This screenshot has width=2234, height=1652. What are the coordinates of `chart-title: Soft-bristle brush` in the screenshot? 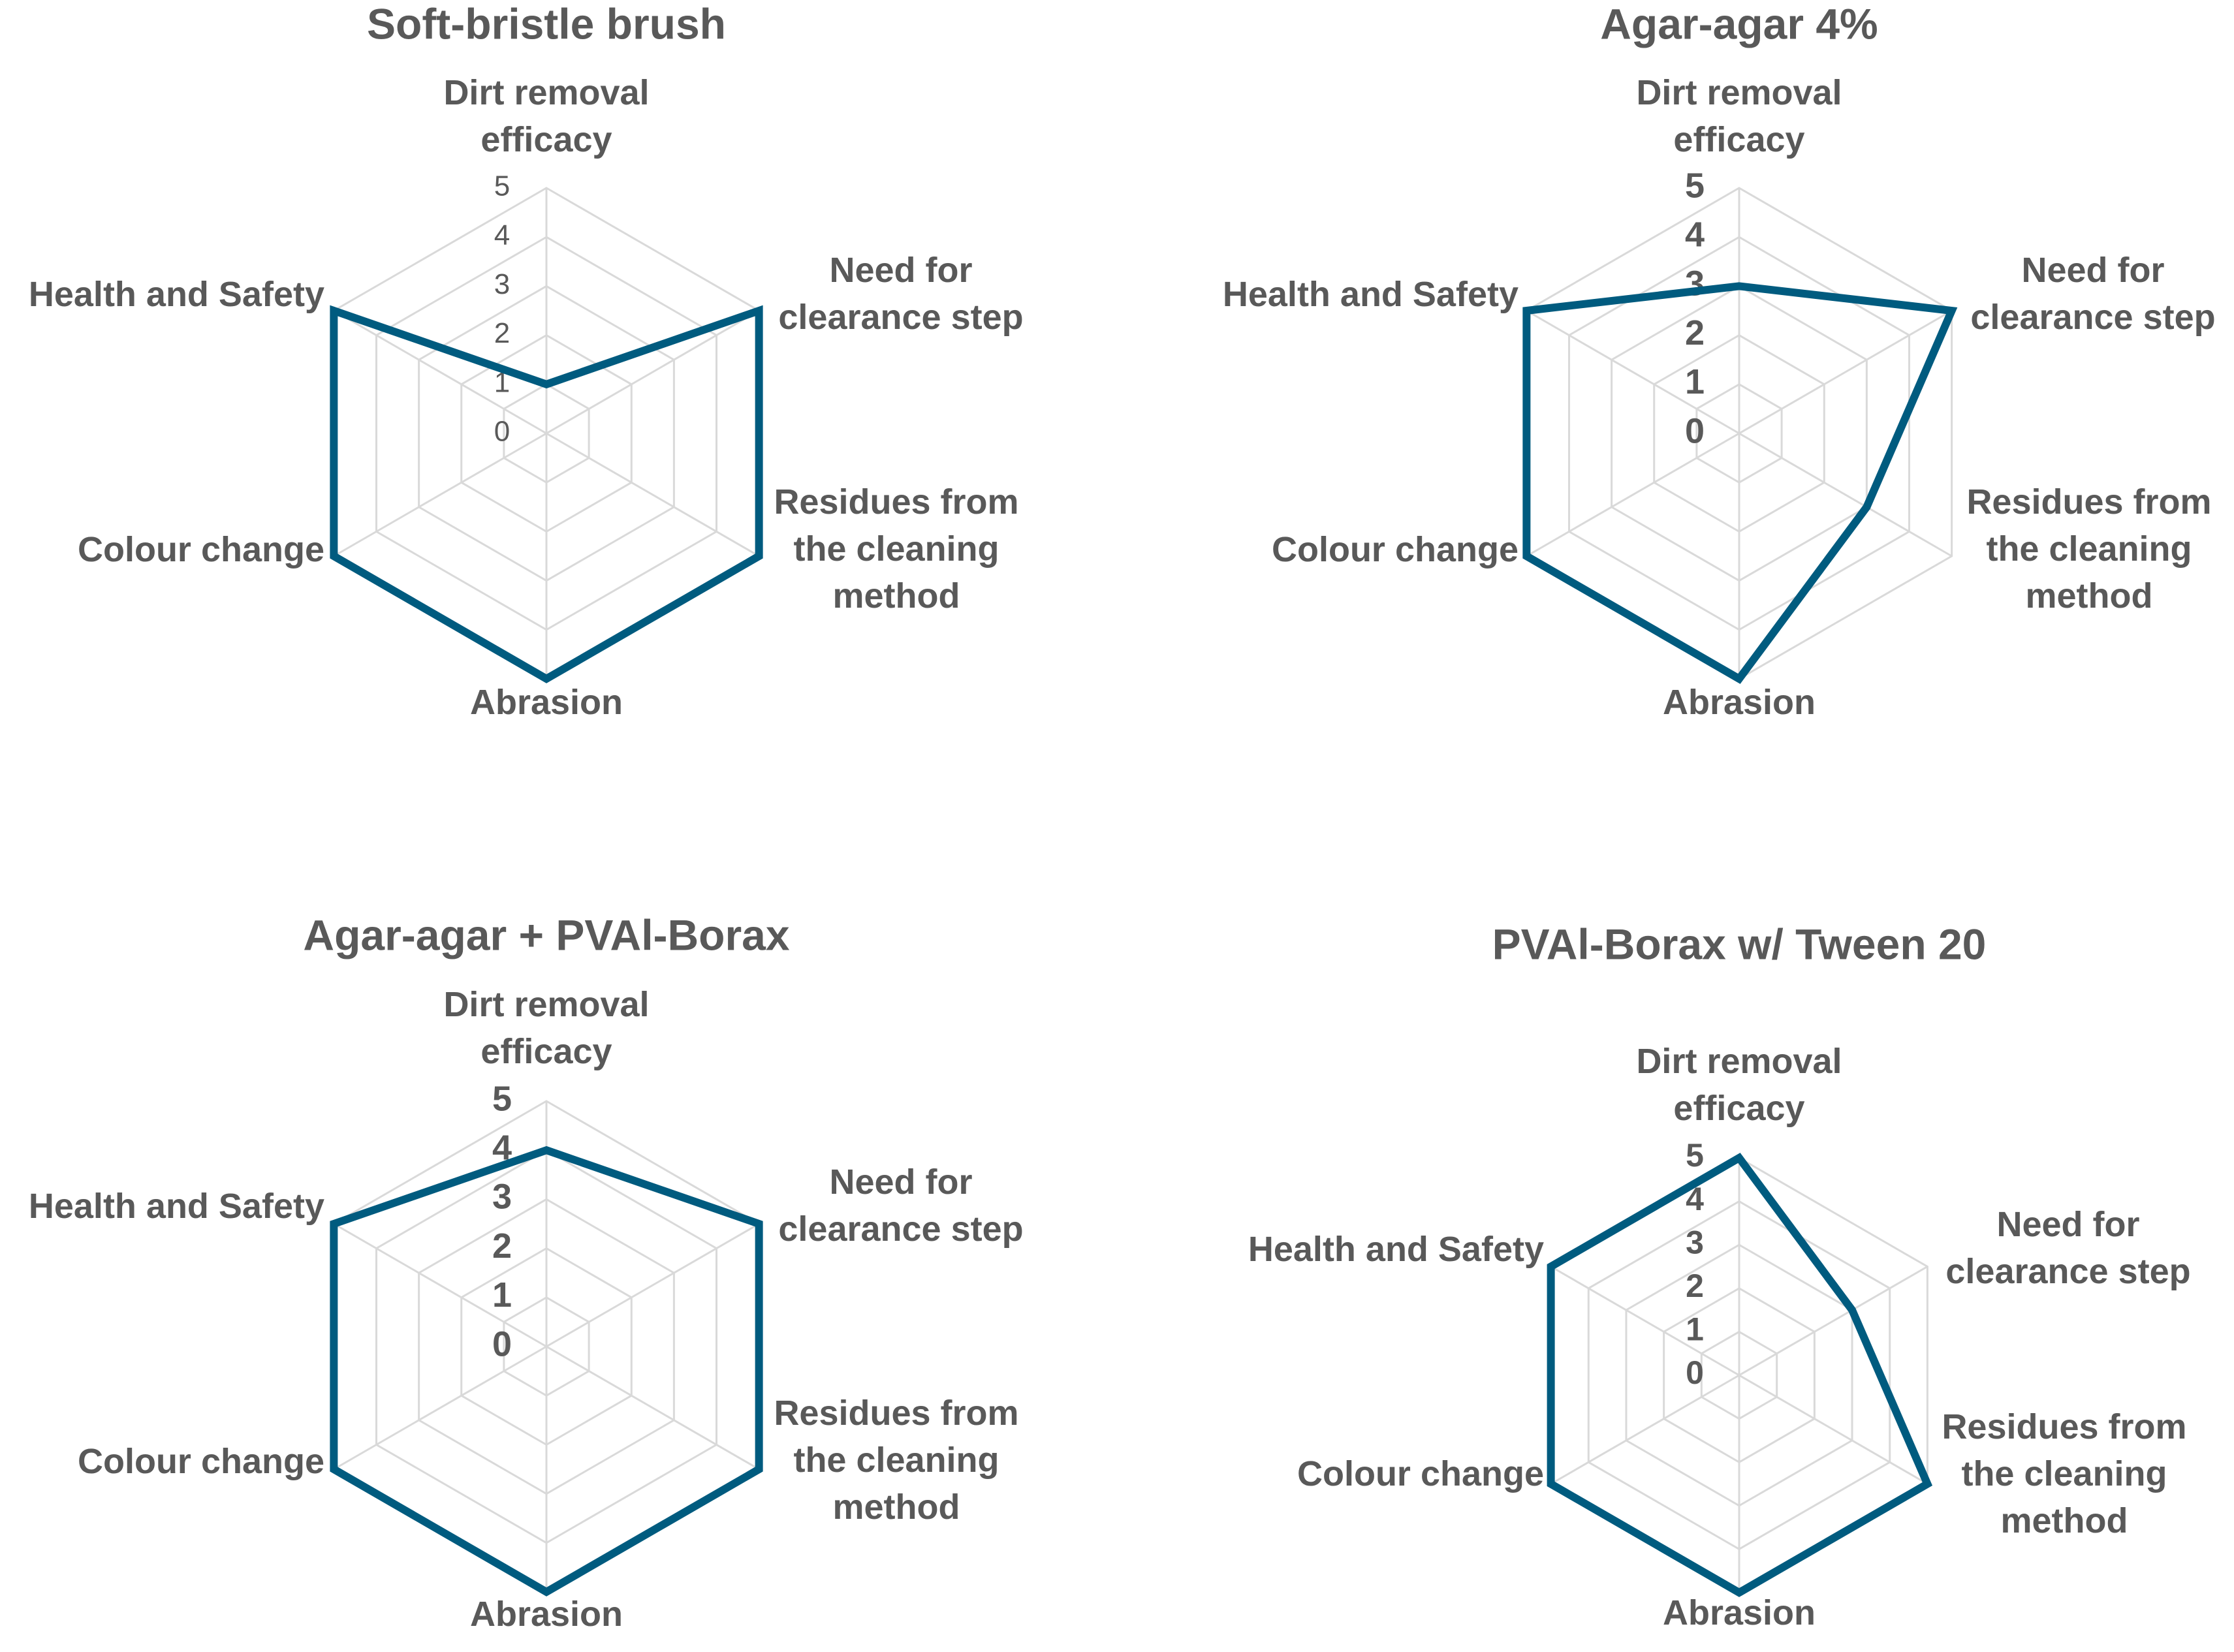 It's located at (546, 24).